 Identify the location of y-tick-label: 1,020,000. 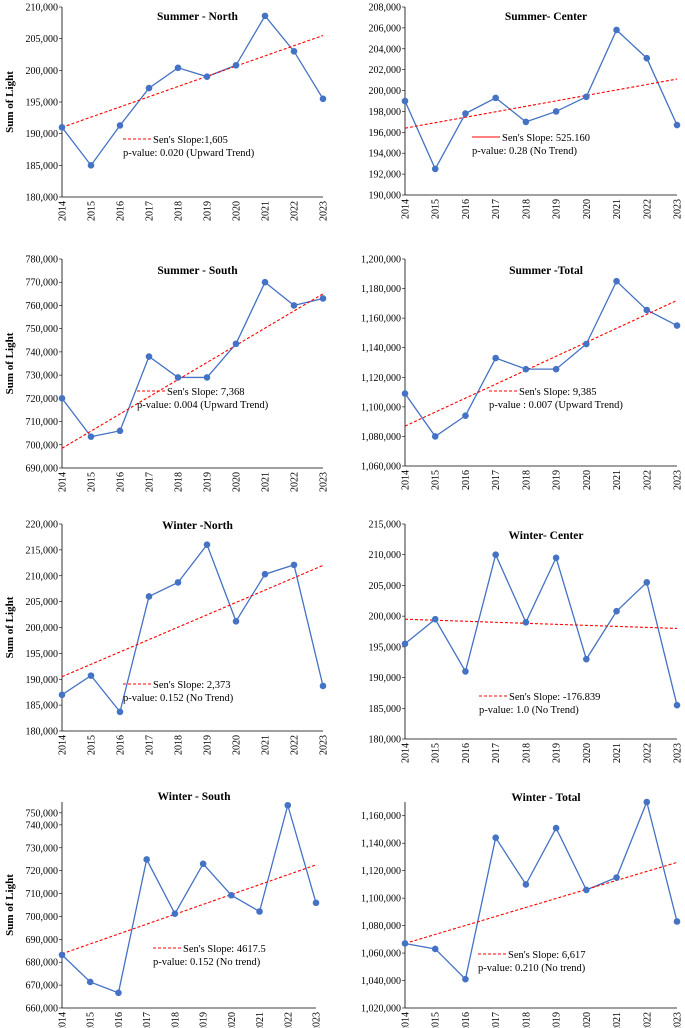
(381, 1009).